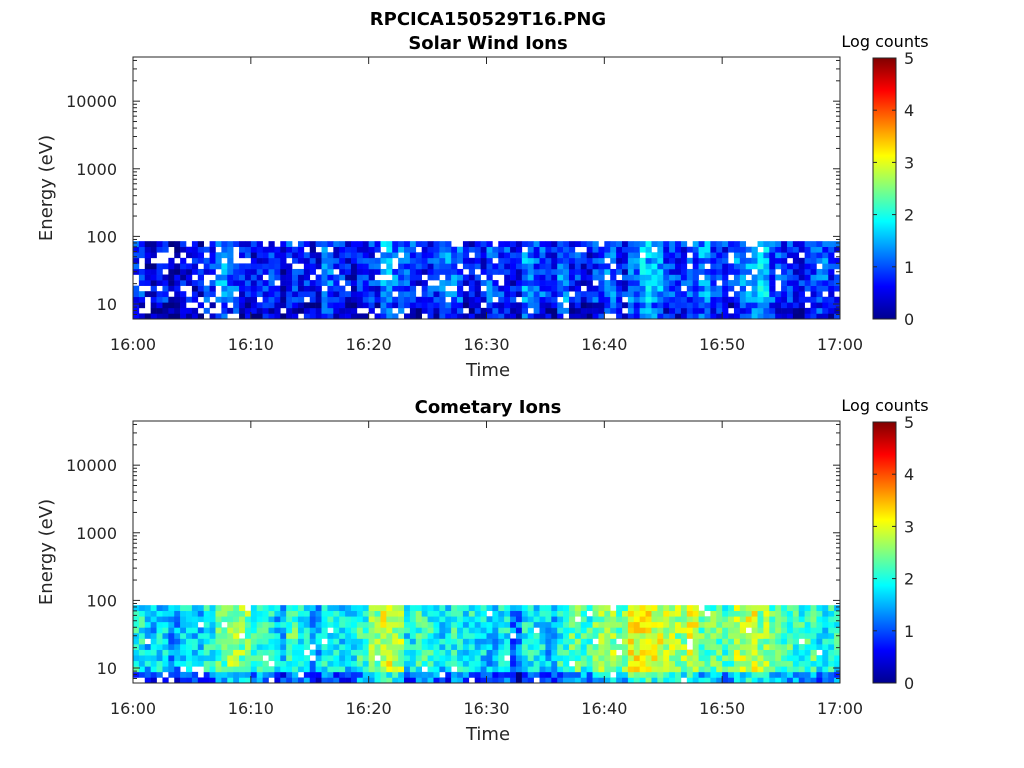 This screenshot has height=768, width=1024. I want to click on colorbar-tick-label: 0, so click(909, 683).